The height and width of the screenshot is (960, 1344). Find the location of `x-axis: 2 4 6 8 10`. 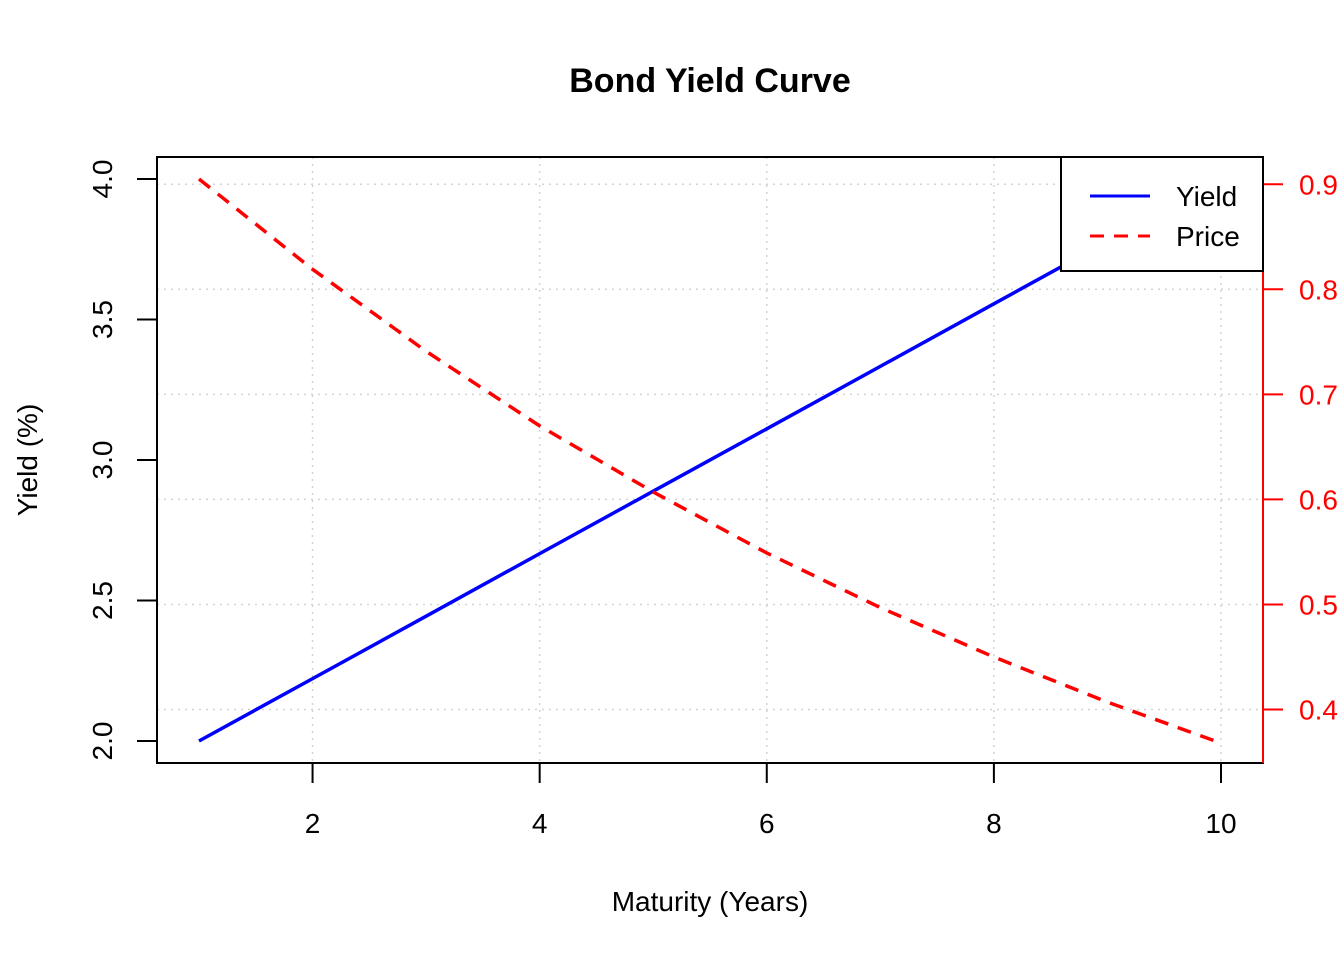

x-axis: 2 4 6 8 10 is located at coordinates (771, 800).